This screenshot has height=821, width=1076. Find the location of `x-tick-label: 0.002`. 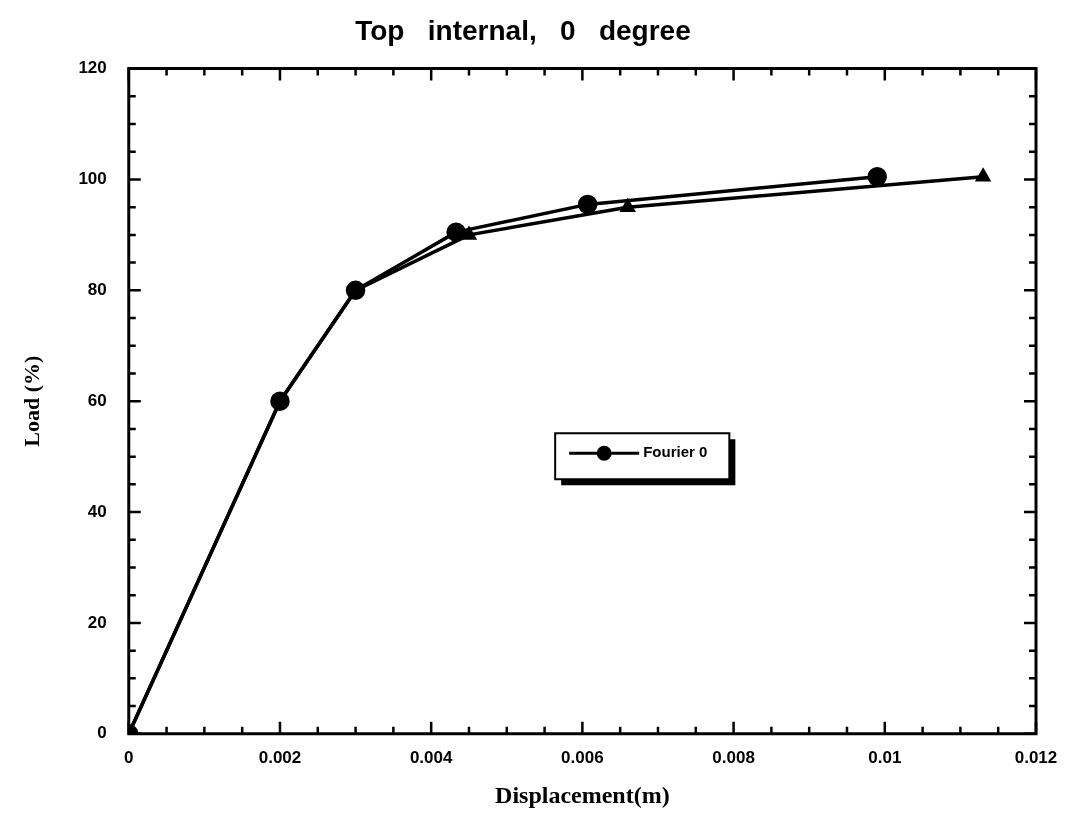

x-tick-label: 0.002 is located at coordinates (280, 757).